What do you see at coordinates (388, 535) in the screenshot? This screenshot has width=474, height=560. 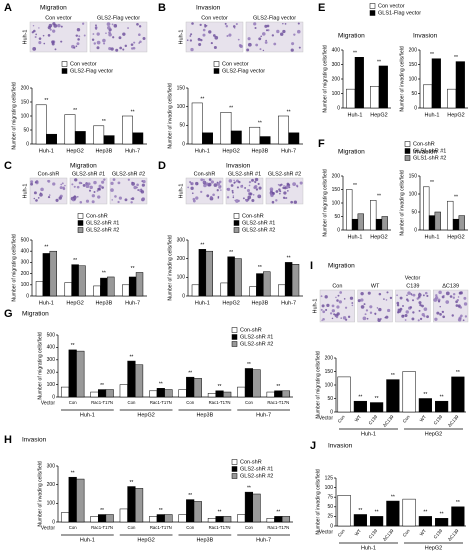 I see `x-tick-label: ΔC139` at bounding box center [388, 535].